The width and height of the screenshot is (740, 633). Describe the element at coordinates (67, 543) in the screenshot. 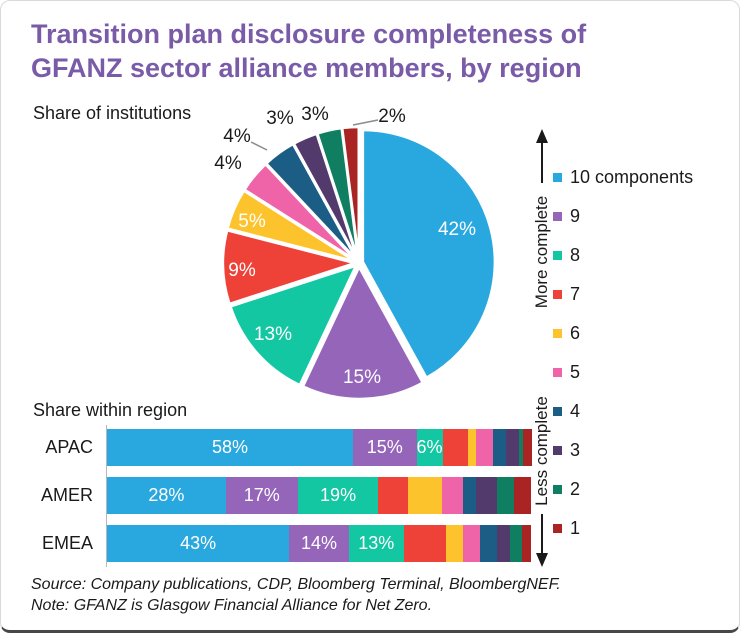

I see `bar-category-EMEA: EMEA` at that location.